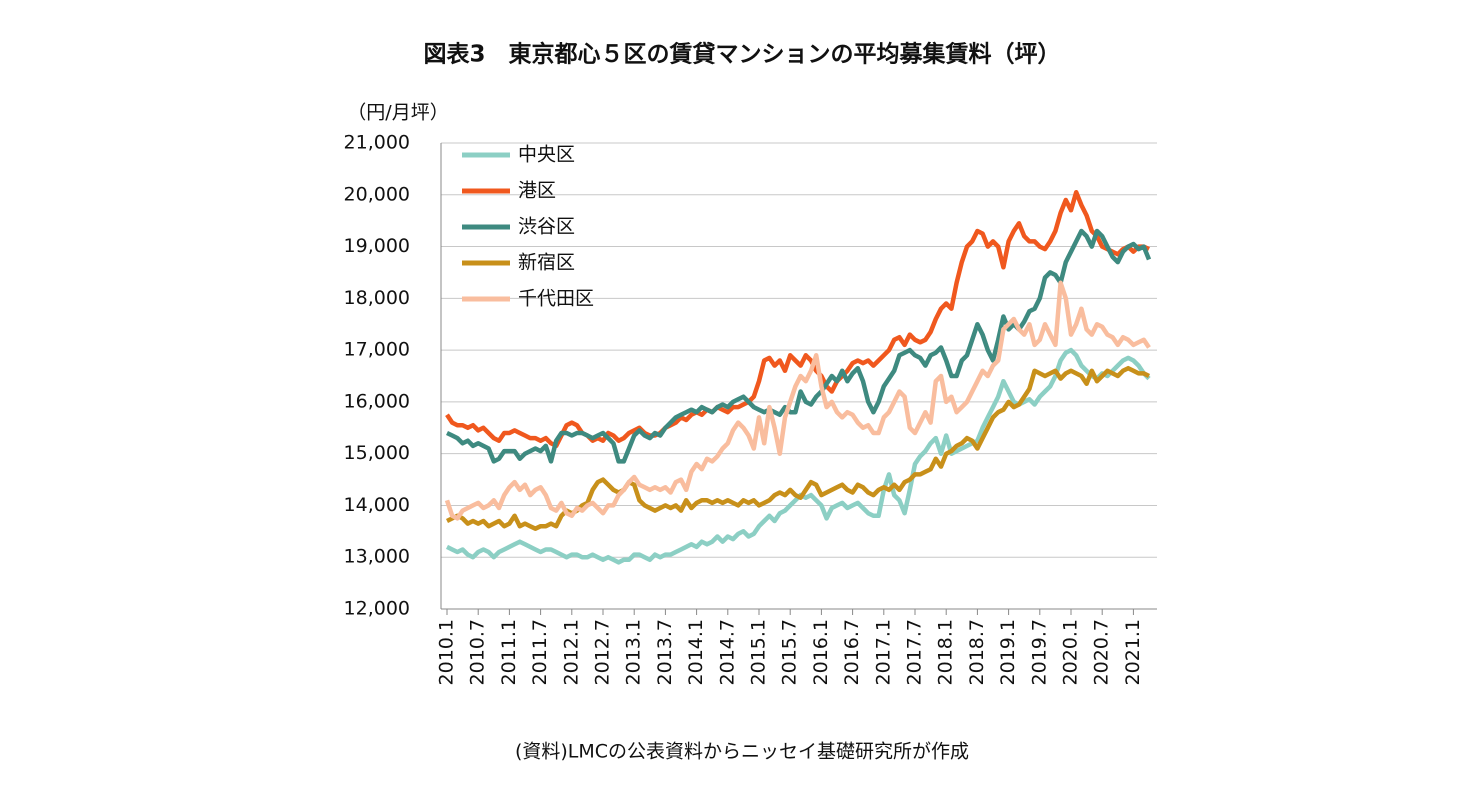 Image resolution: width=1484 pixels, height=802 pixels. I want to click on chart-title: 図表3 東京都心５区の賃貸マンションの平均募集賃料（坪）, so click(741, 54).